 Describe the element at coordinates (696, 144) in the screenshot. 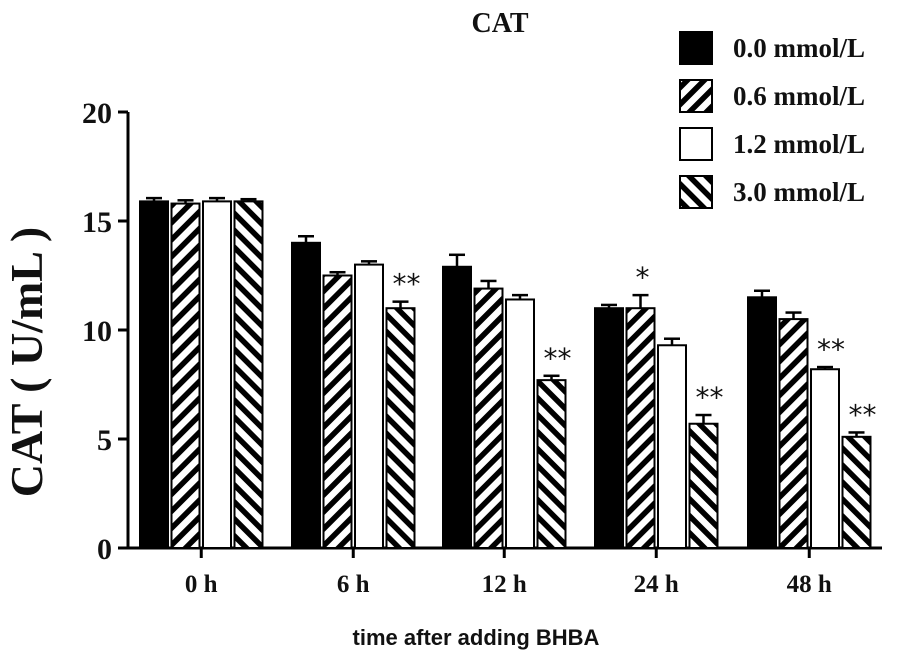

I see `legend-swatch-1-2-mmol-l` at that location.